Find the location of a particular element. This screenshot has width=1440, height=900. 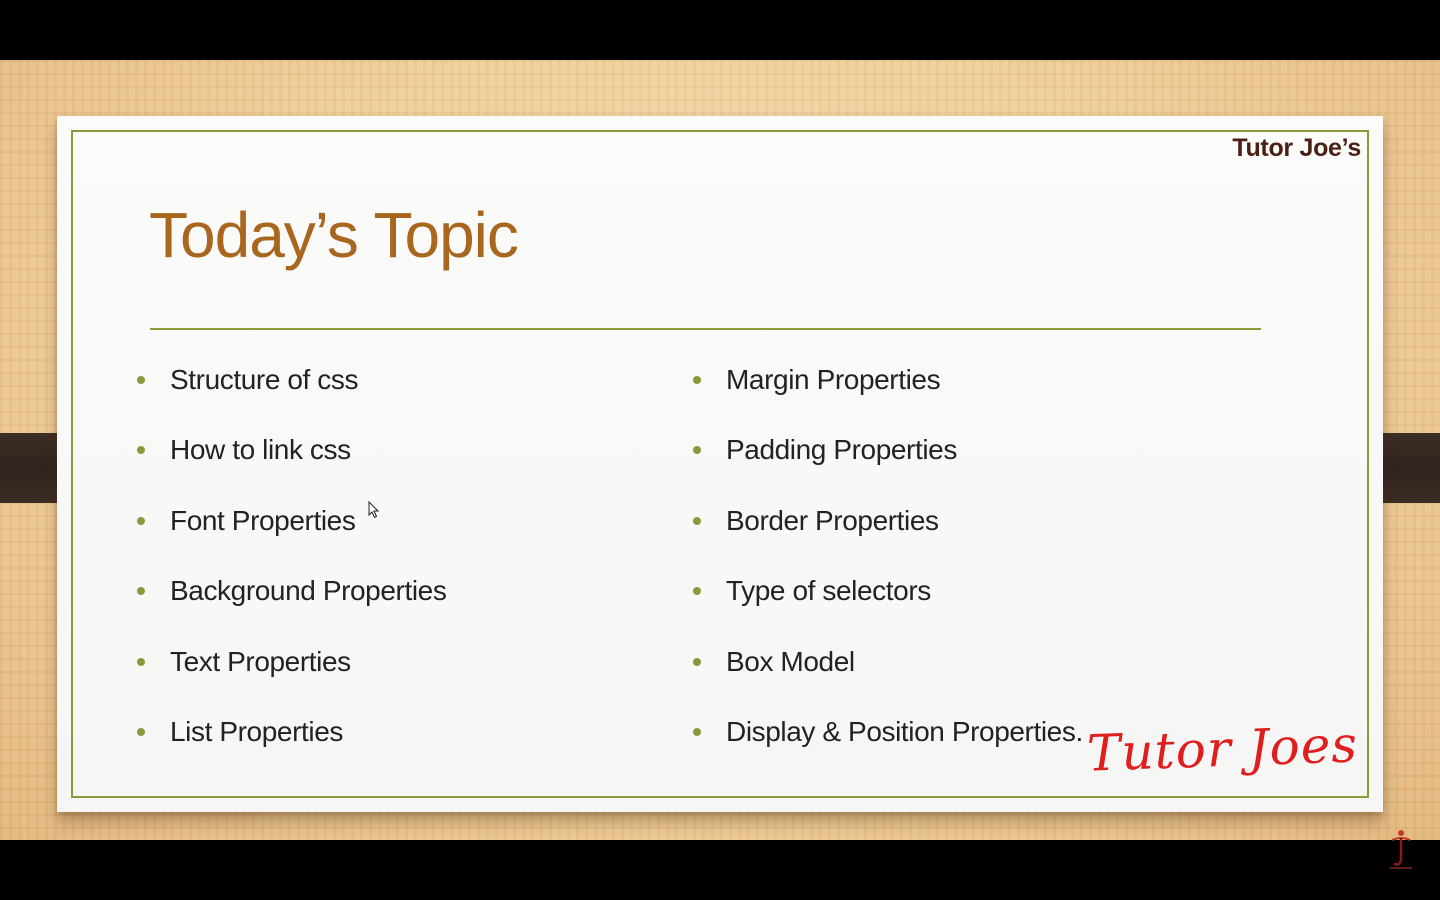

tutor-joes-logo-icon is located at coordinates (1401, 849).